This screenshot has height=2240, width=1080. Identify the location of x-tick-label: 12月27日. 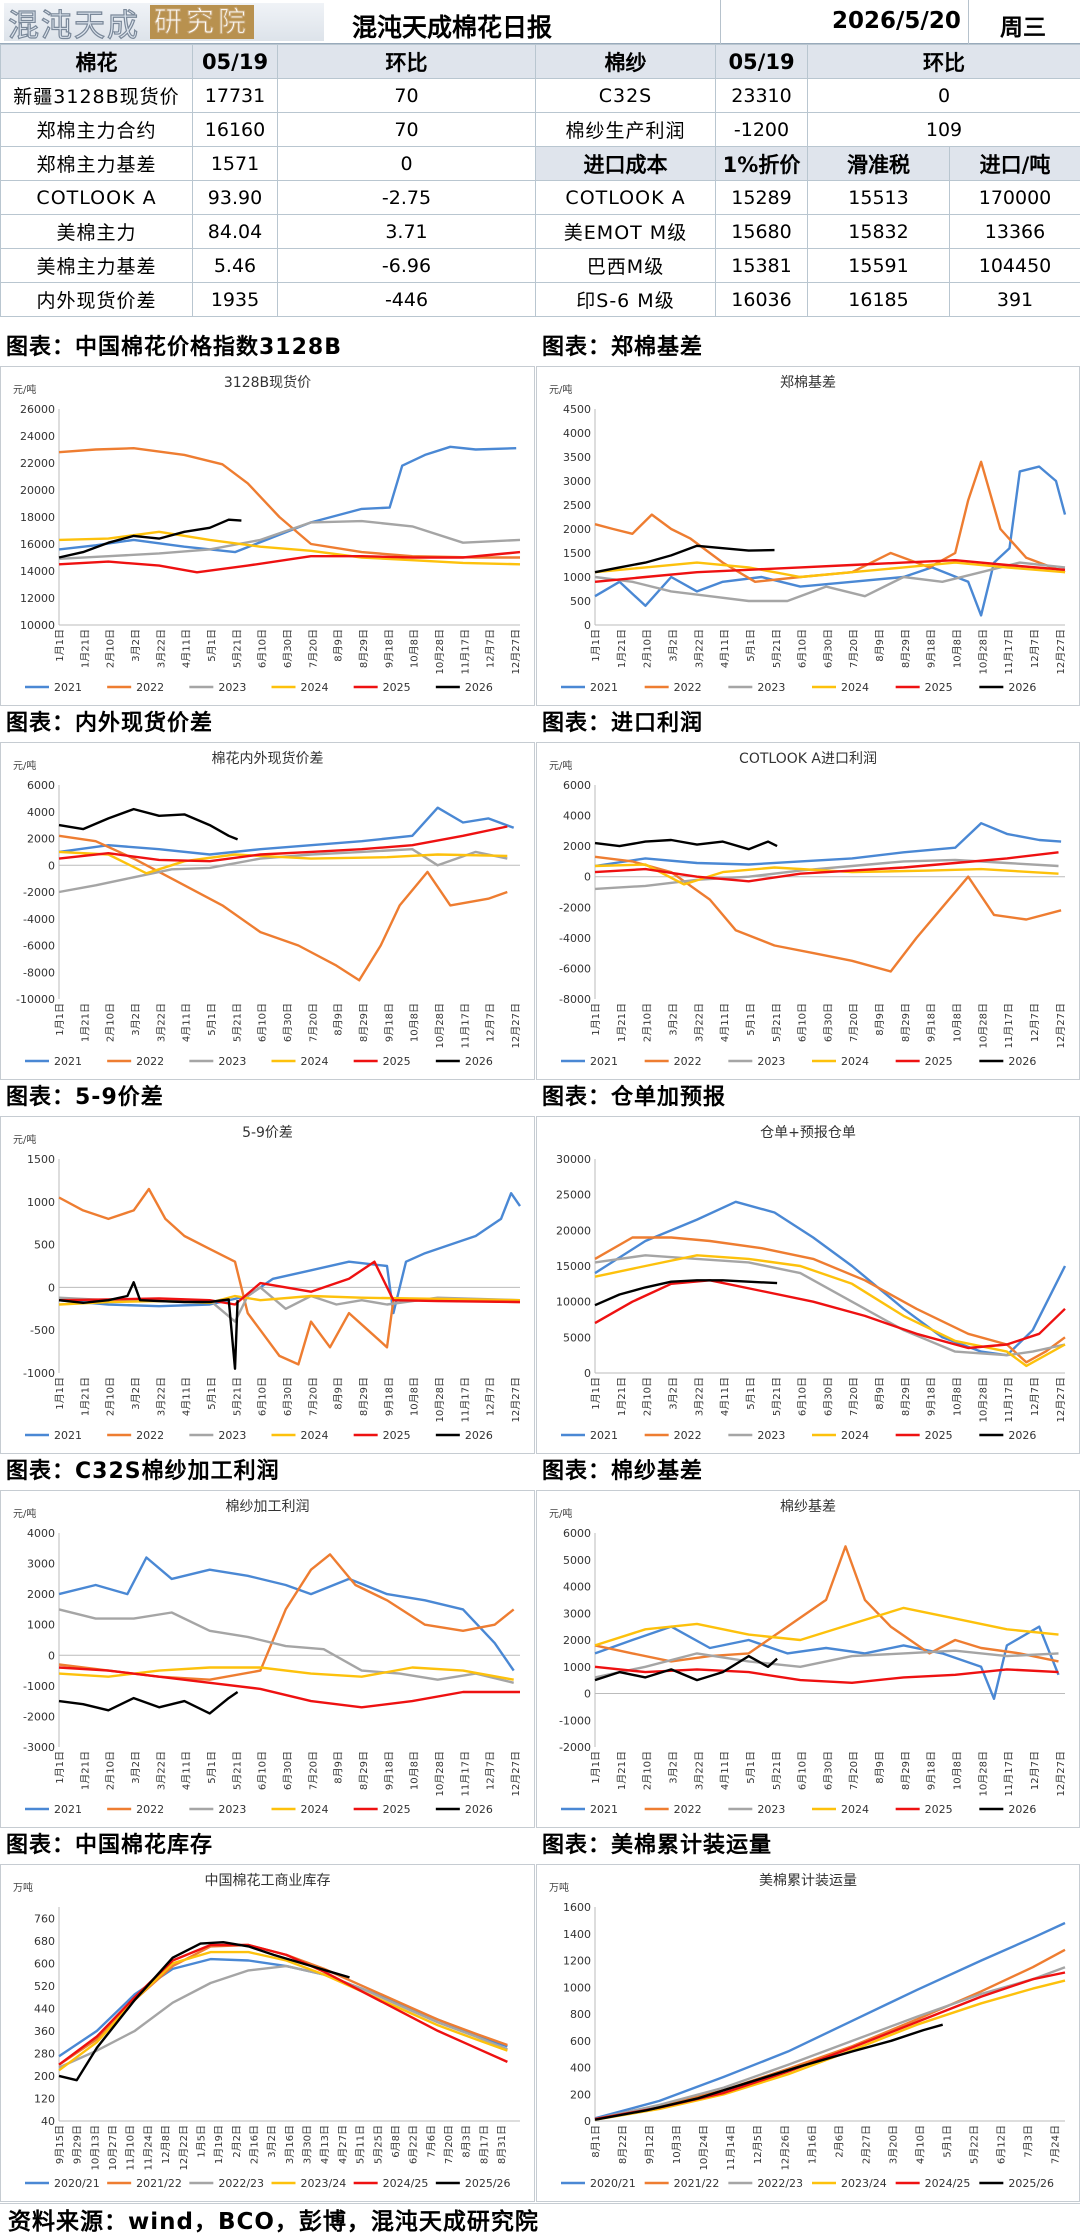
(1061, 651).